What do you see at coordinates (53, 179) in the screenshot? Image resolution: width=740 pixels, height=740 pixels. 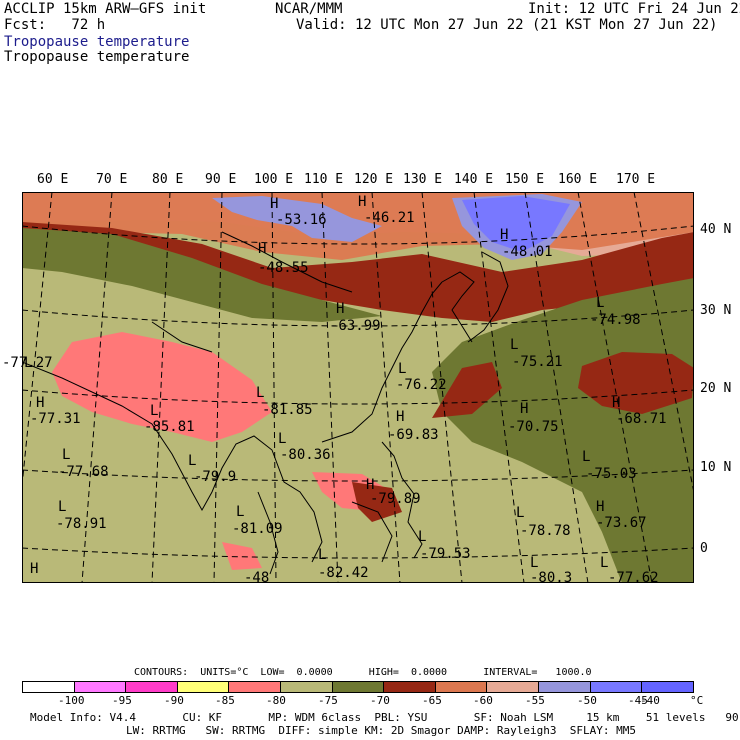 I see `lon-label-60e: 60 E` at bounding box center [53, 179].